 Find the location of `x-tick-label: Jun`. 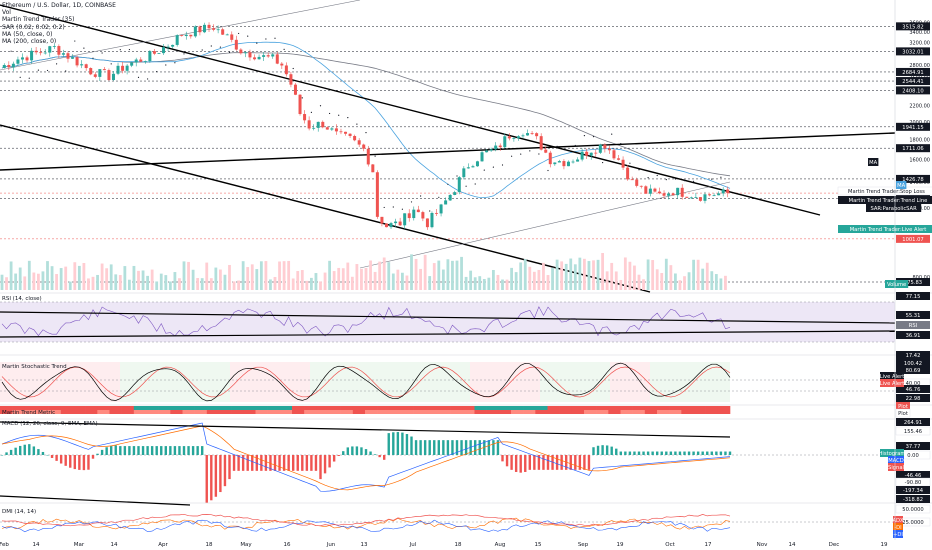

x-tick-label: Jun is located at coordinates (331, 545).